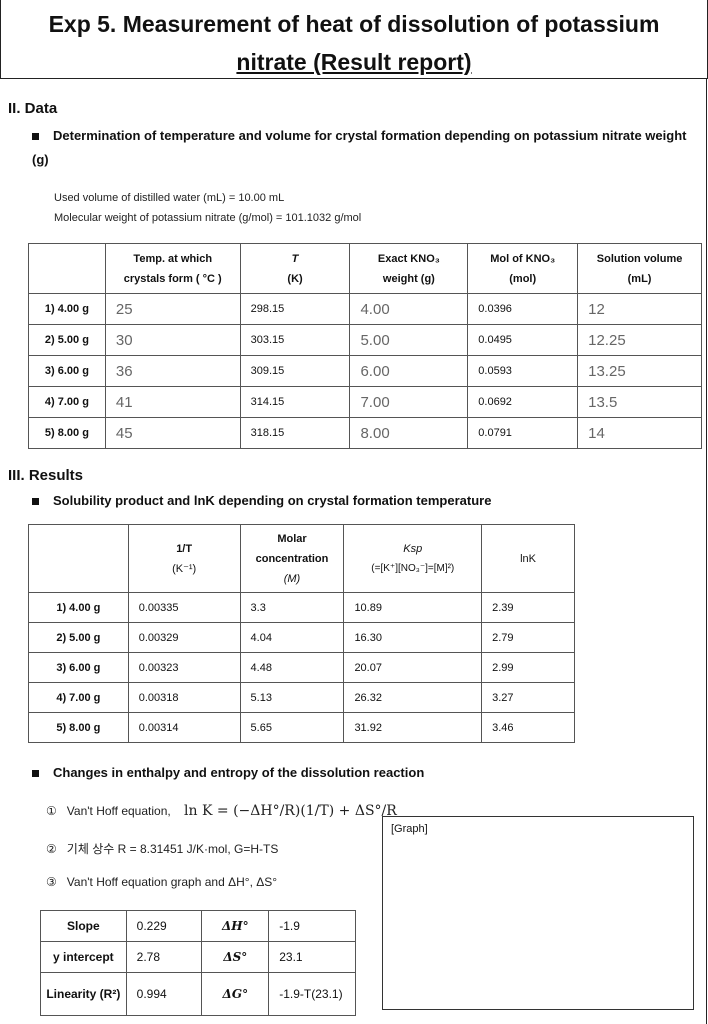 The width and height of the screenshot is (708, 1024). I want to click on summary-value: 0.229, so click(164, 926).